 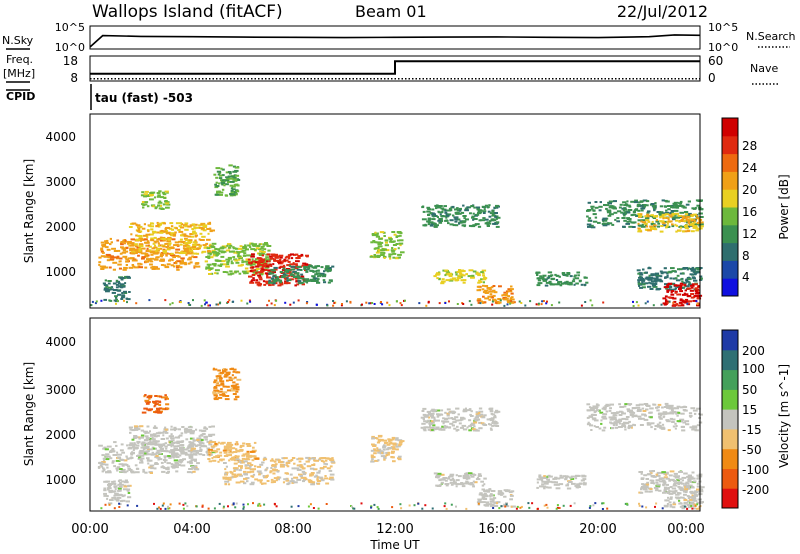 I want to click on velocity-colorbar-swatch, so click(x=730, y=399).